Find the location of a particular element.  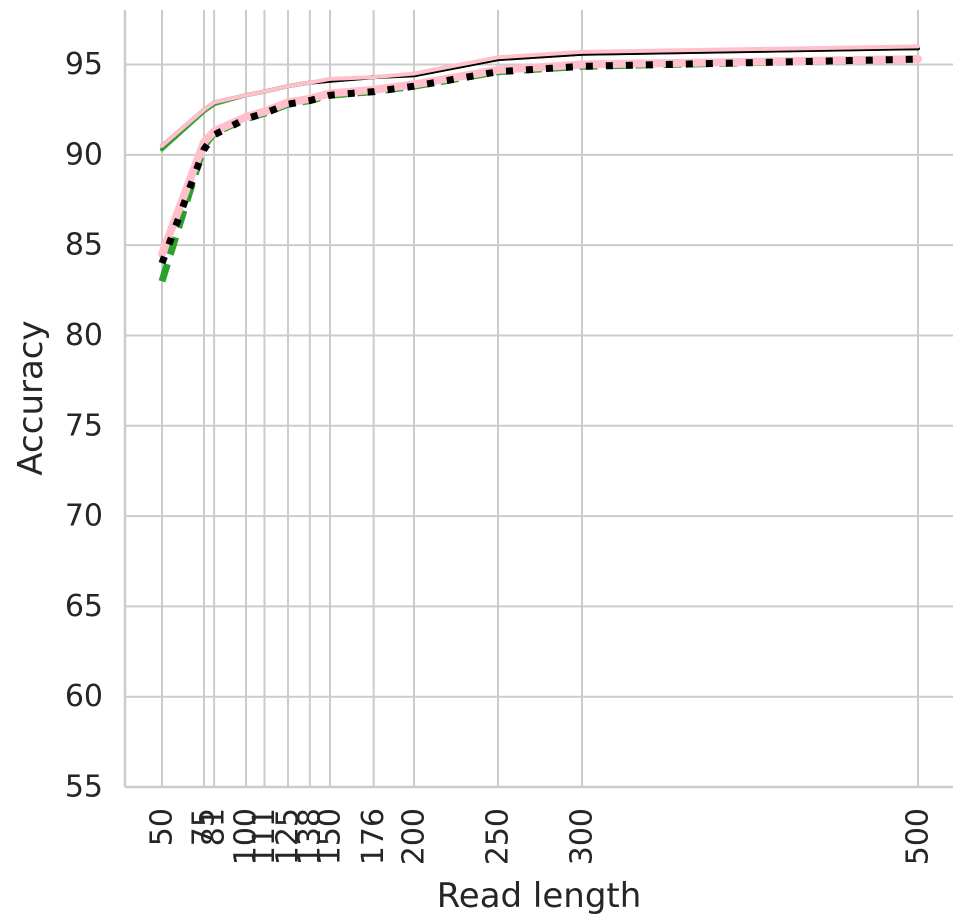

y-tick-label: 55 is located at coordinates (84, 787).